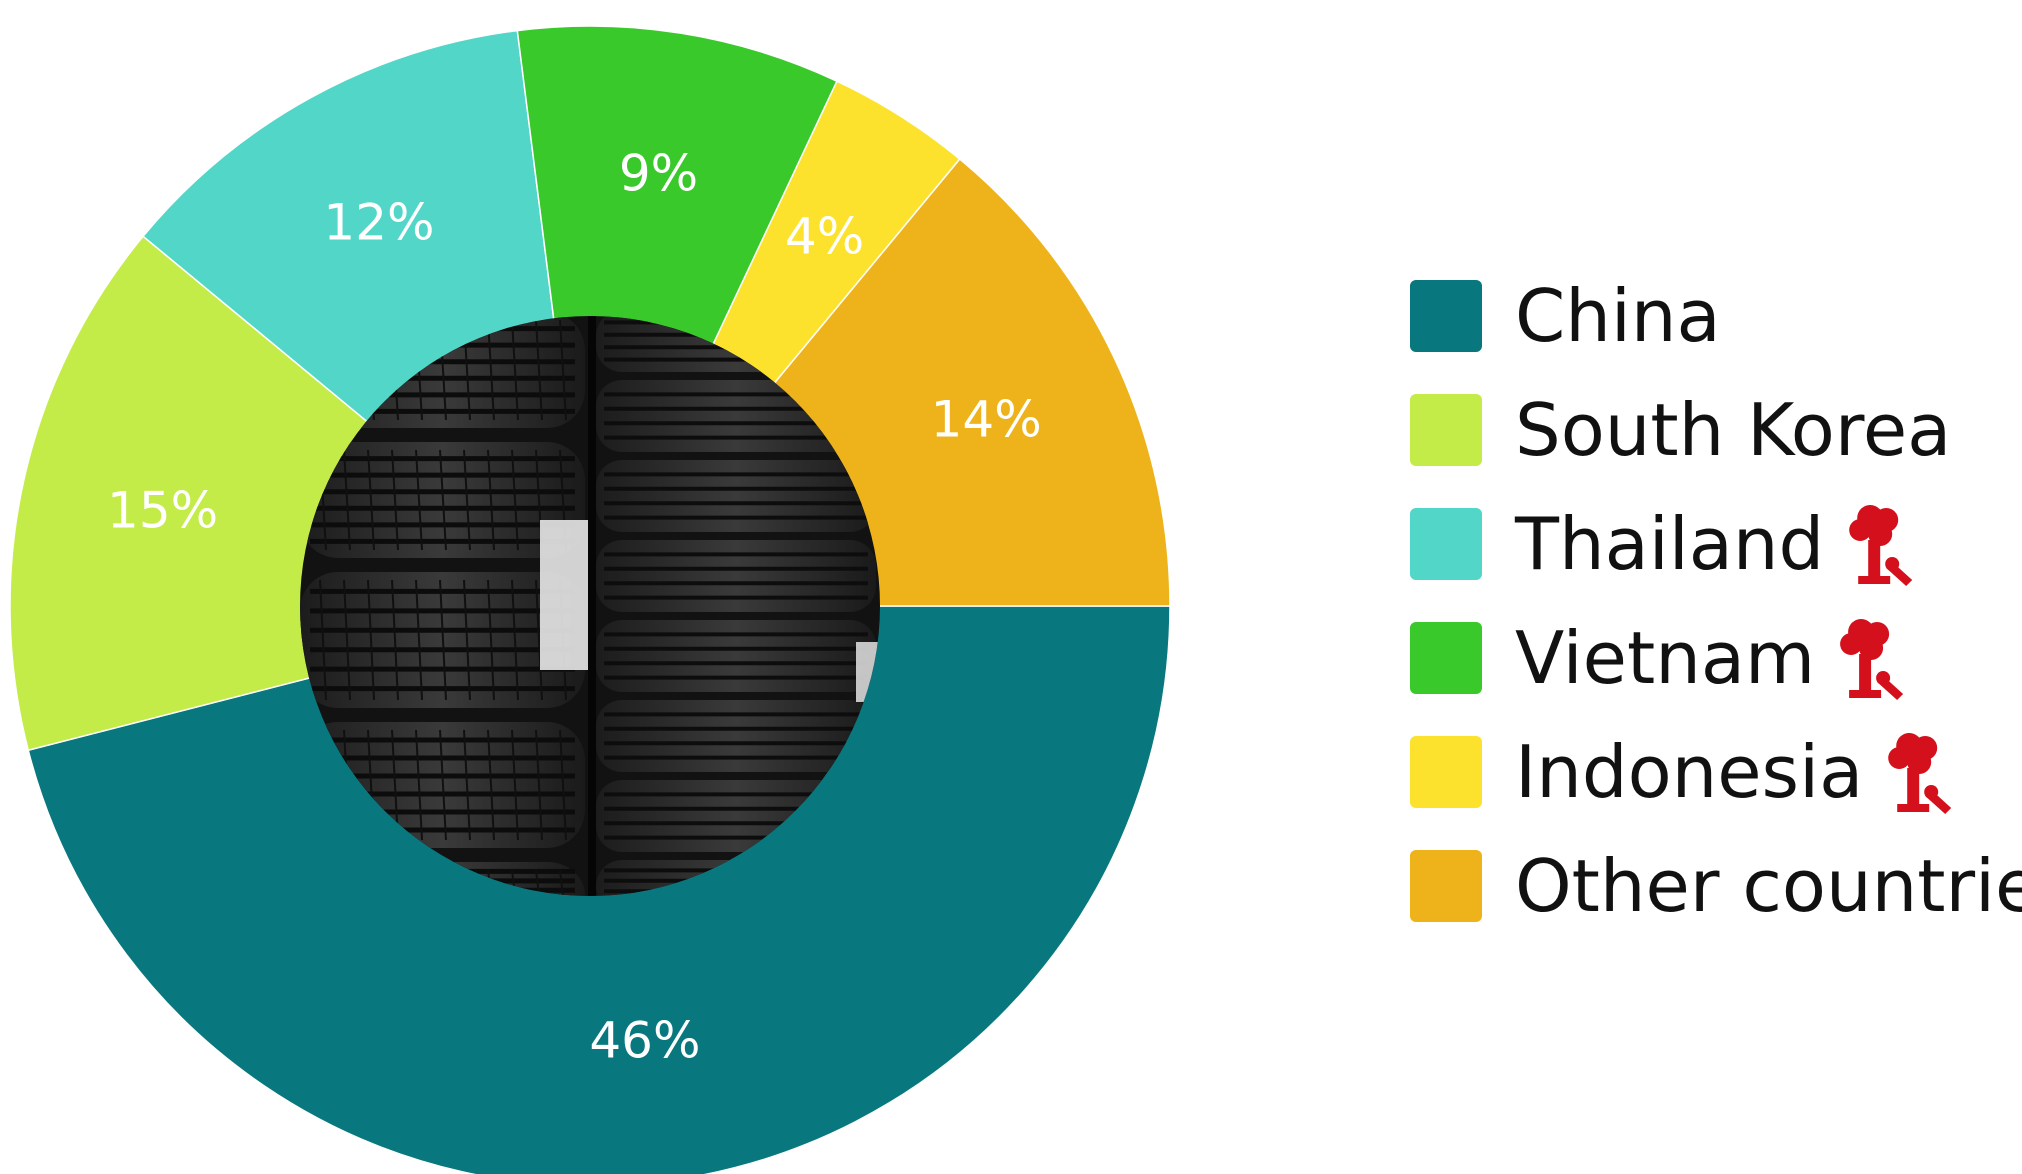 The height and width of the screenshot is (1174, 2022). What do you see at coordinates (1733, 430) in the screenshot?
I see `legend-label-south-korea: South Korea` at bounding box center [1733, 430].